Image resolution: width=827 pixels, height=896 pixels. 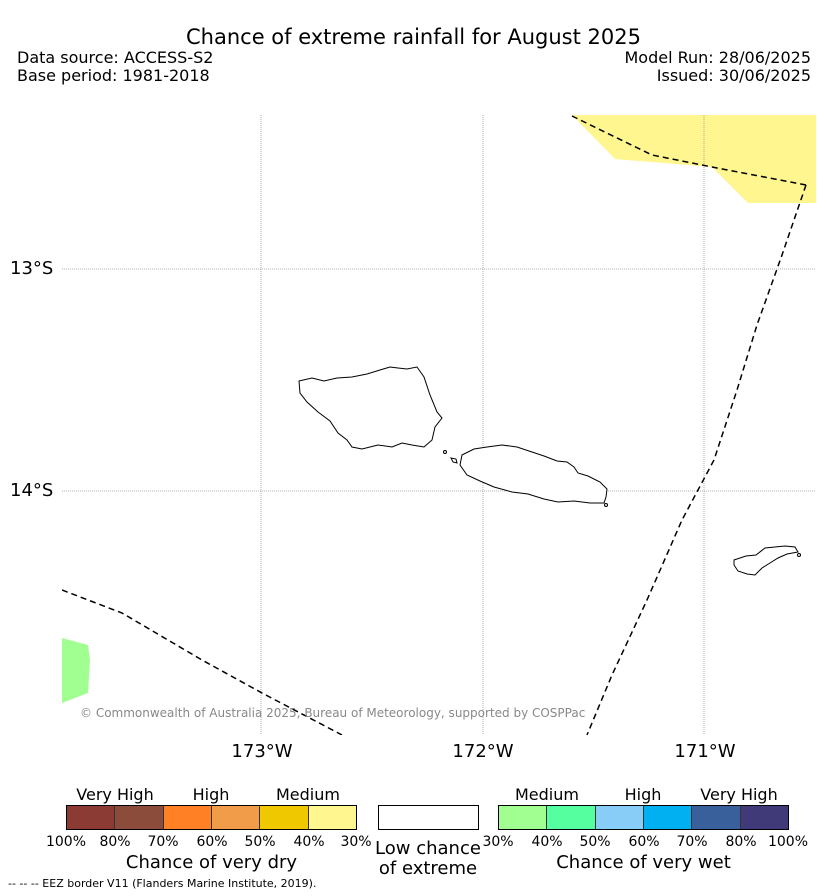 I want to click on low-chance-label-1: Low chance, so click(x=428, y=848).